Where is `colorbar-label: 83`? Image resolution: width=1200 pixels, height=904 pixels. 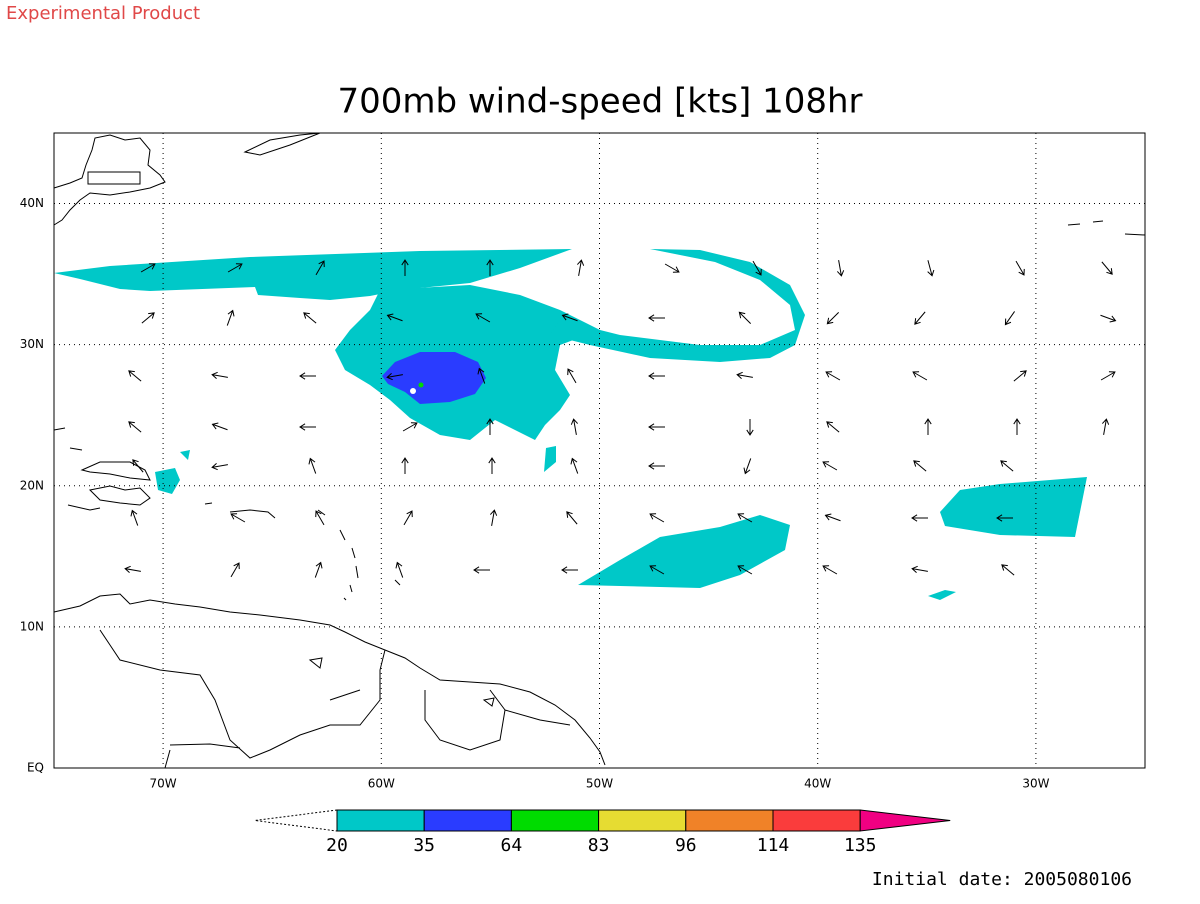
colorbar-label: 83 is located at coordinates (599, 845).